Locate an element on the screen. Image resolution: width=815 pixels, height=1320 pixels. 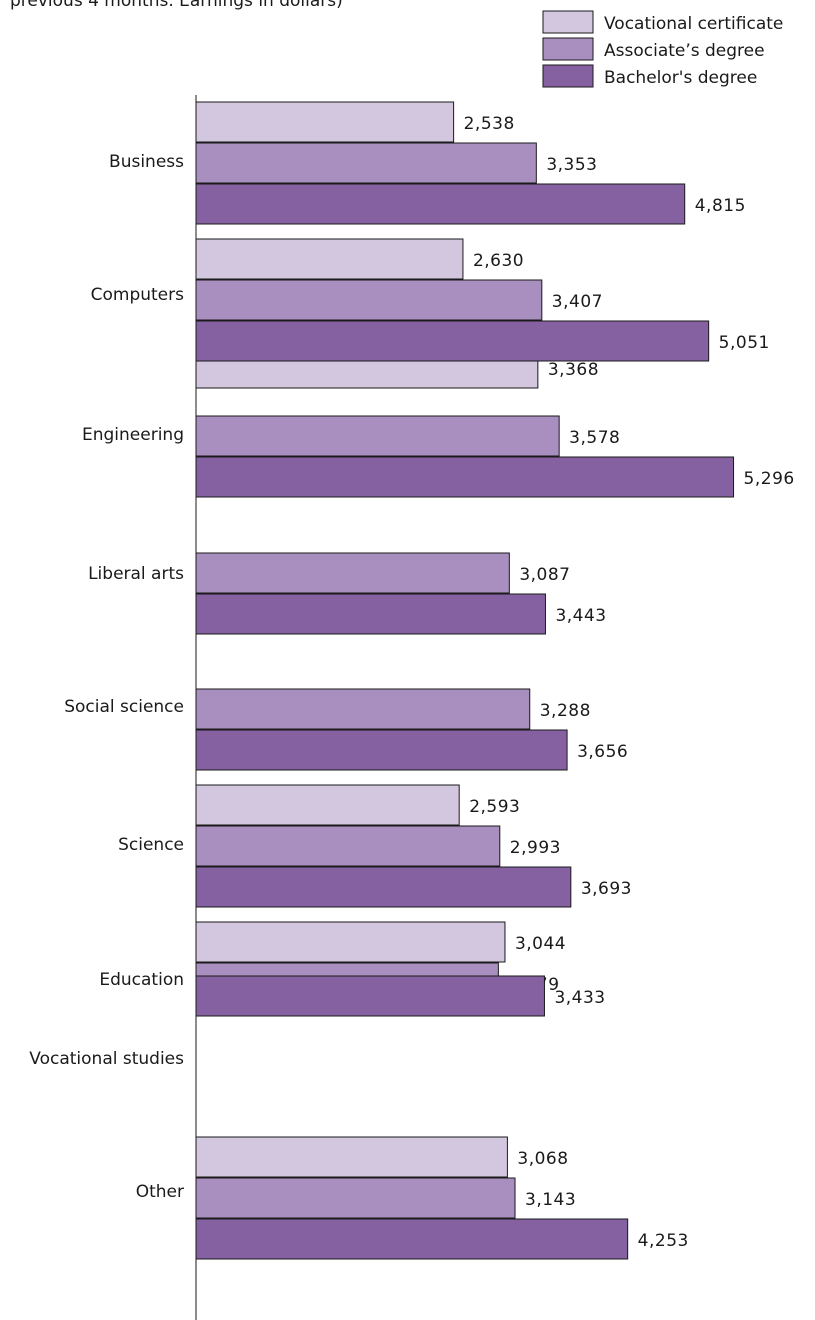
category-label: Social science is located at coordinates (124, 707).